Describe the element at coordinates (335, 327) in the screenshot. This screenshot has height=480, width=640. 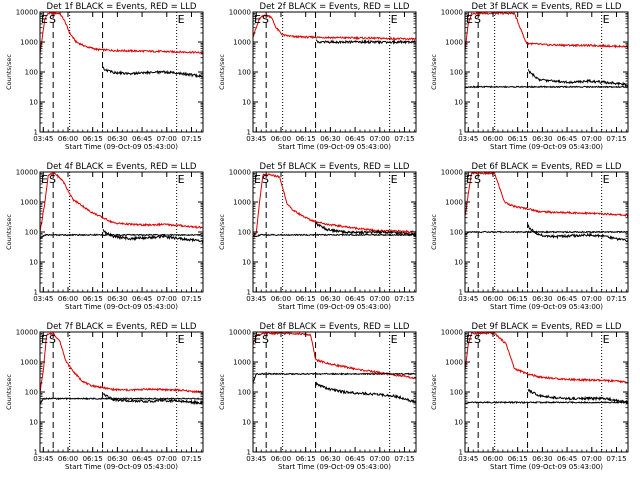
I see `panel-title: Det 8f BLACK = Events, RED = LLD` at that location.